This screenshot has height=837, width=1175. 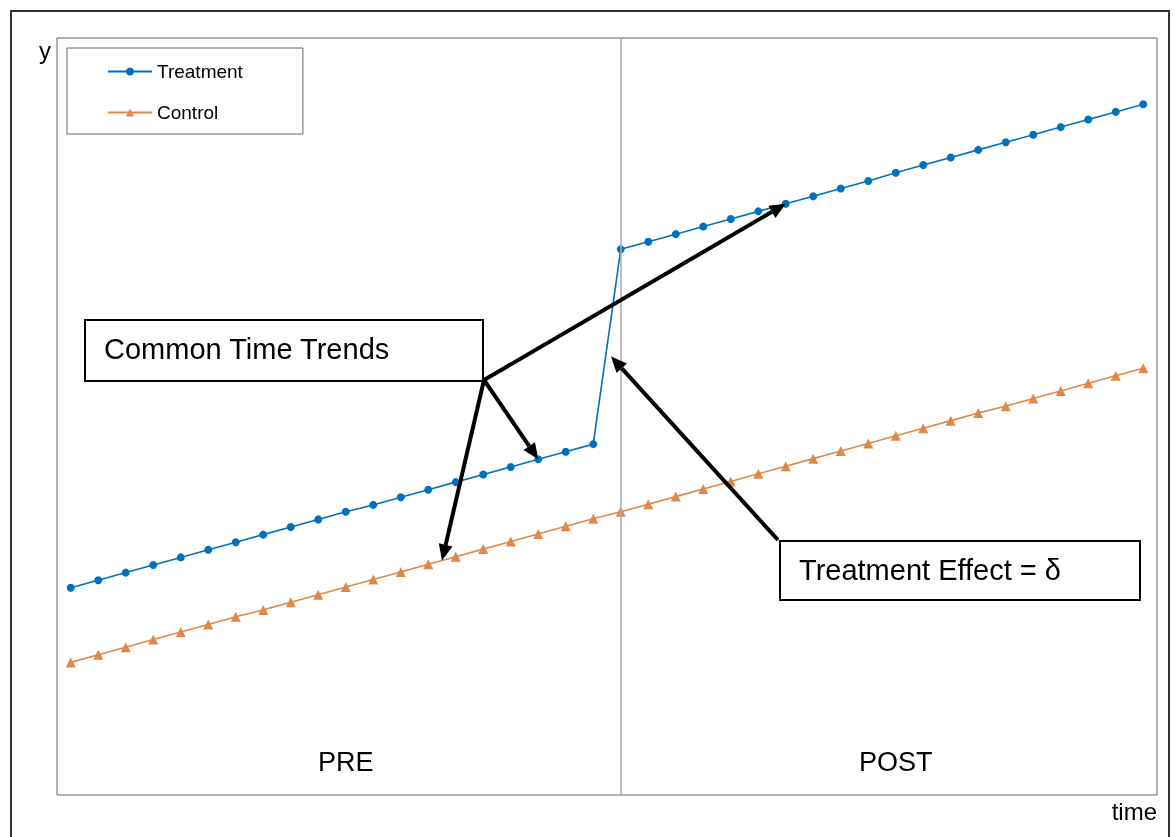 What do you see at coordinates (200, 71) in the screenshot?
I see `legend-label: Treatment` at bounding box center [200, 71].